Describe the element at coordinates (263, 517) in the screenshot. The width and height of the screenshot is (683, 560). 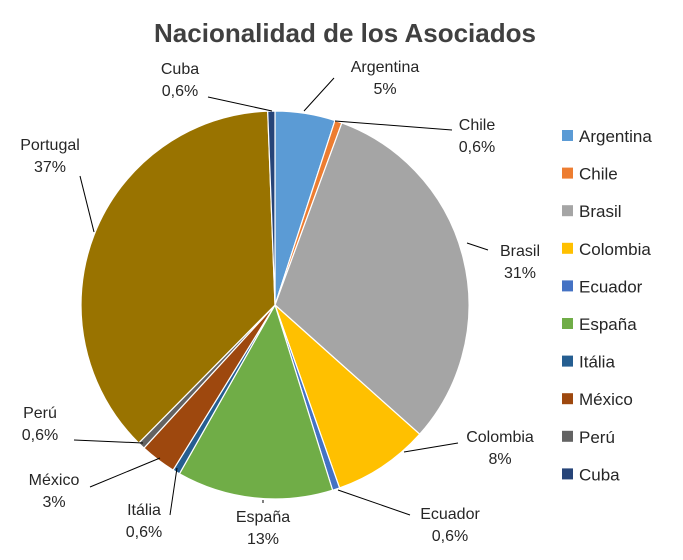
I see `data-label-name-espana: España` at that location.